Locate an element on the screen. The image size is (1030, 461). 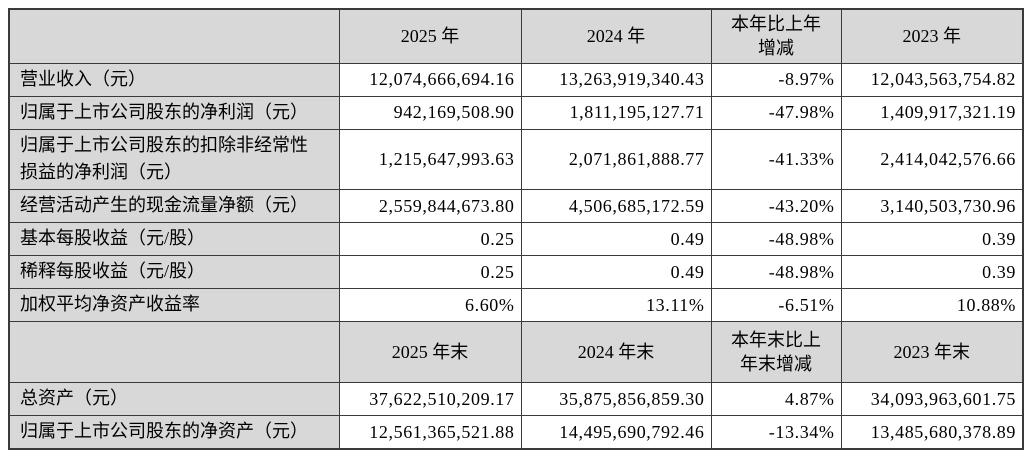
value-2024: 13.11% is located at coordinates (616, 305).